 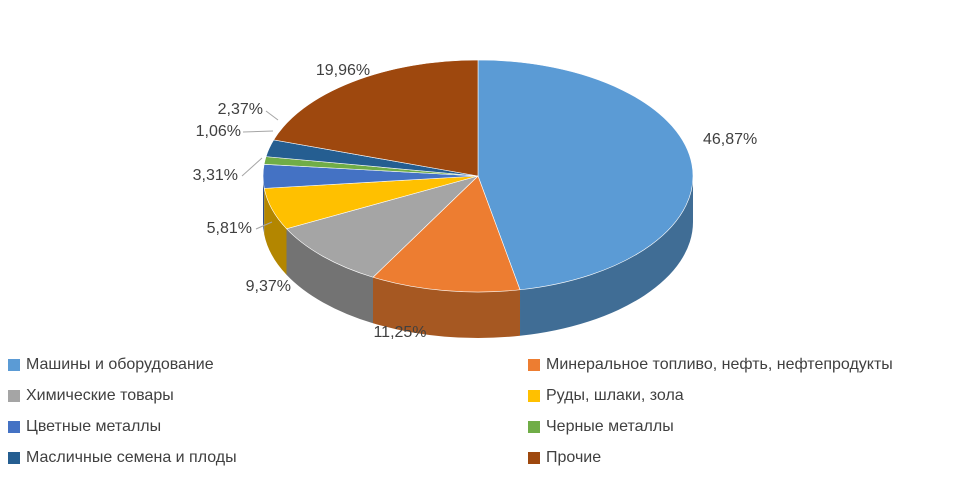 I want to click on legend-label: Химические товары, so click(x=100, y=395).